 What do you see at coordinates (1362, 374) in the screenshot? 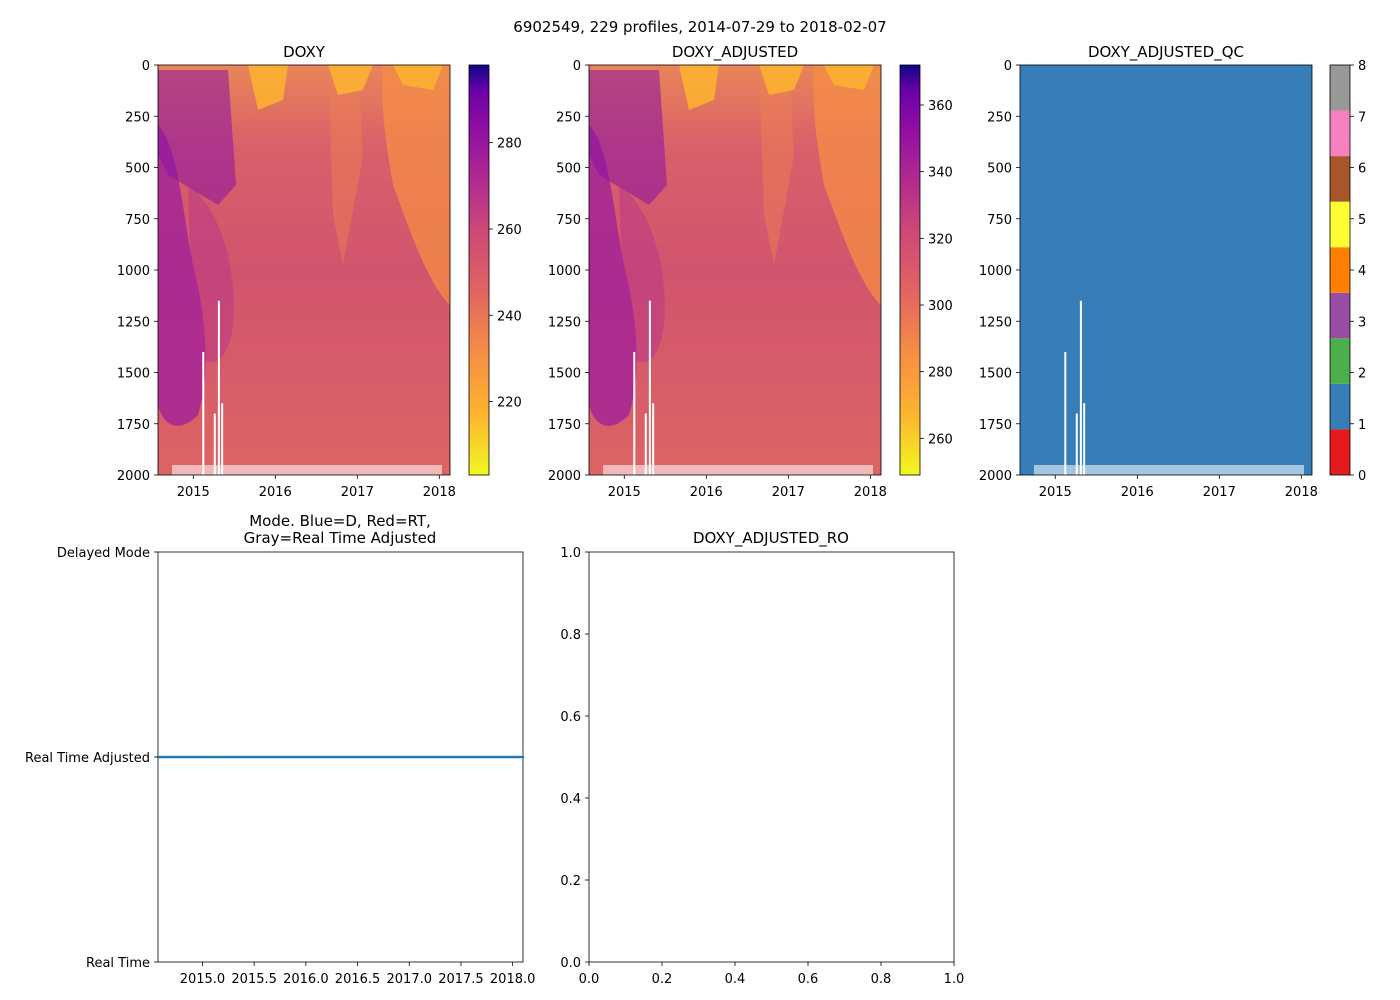
I see `qc-cbar-label-2: 2` at bounding box center [1362, 374].